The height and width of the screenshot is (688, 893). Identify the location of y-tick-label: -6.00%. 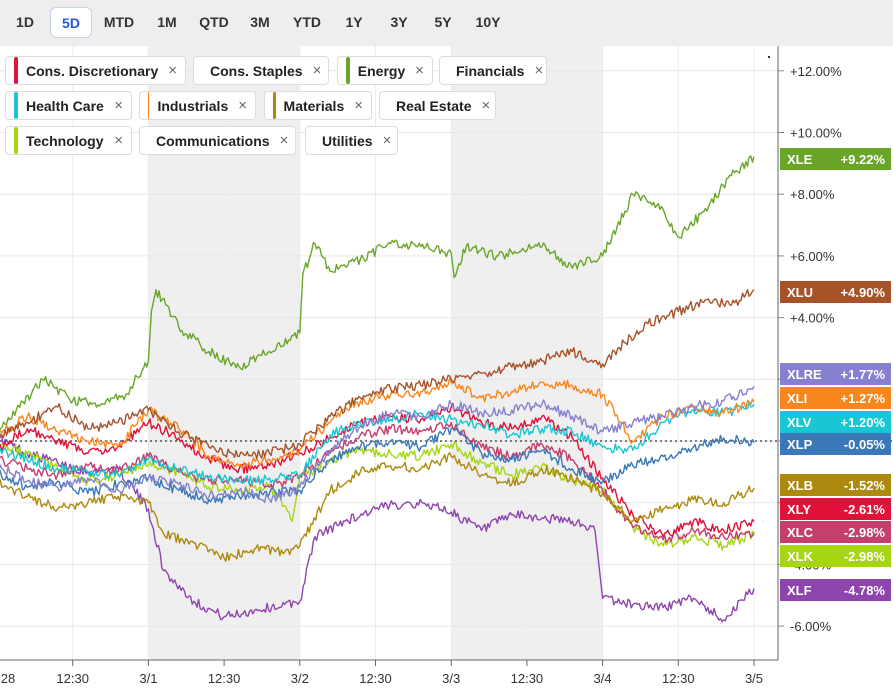
(811, 626).